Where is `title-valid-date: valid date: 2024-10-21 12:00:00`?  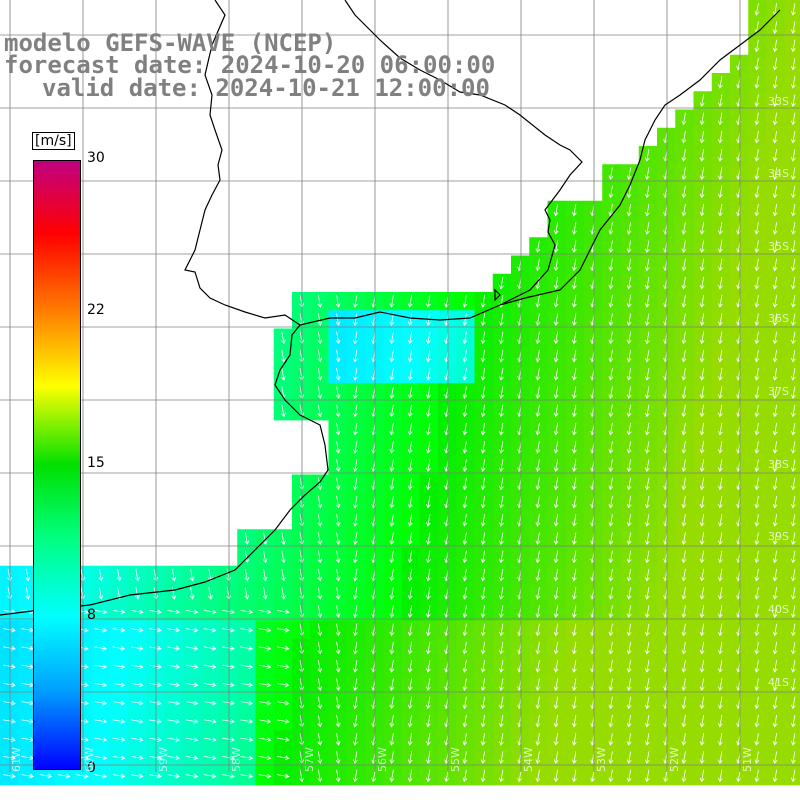
title-valid-date: valid date: 2024-10-21 12:00:00 is located at coordinates (266, 88).